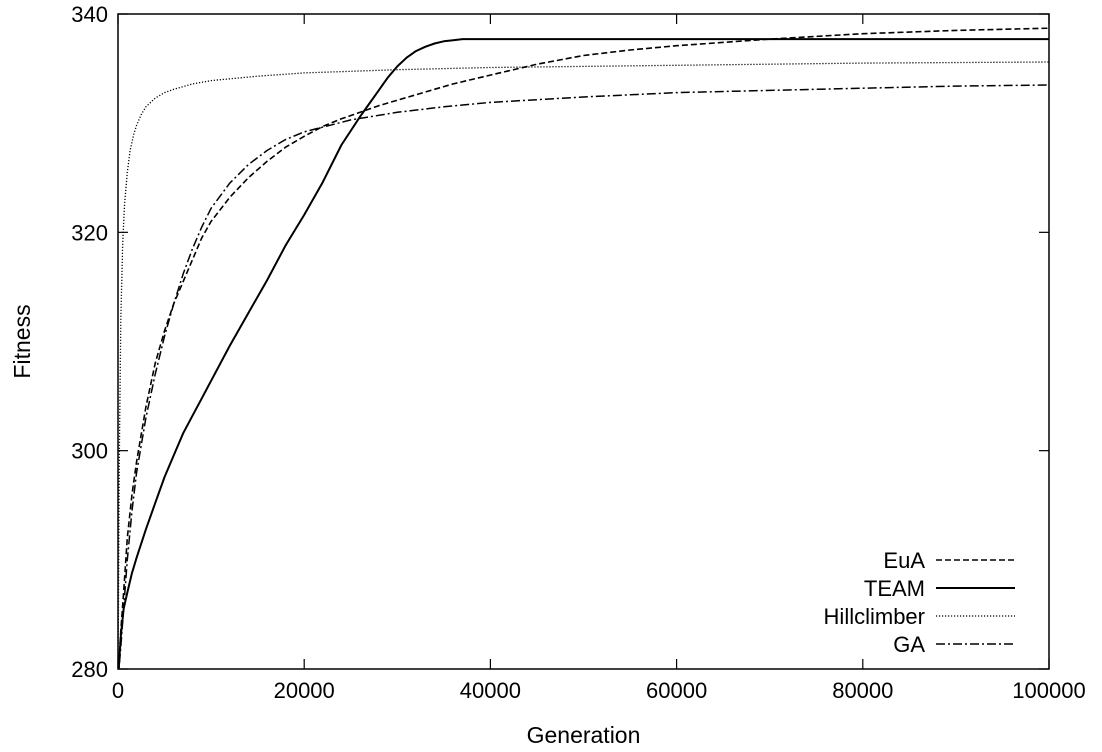 The width and height of the screenshot is (1102, 752). Describe the element at coordinates (904, 560) in the screenshot. I see `legend-label: EuA` at that location.